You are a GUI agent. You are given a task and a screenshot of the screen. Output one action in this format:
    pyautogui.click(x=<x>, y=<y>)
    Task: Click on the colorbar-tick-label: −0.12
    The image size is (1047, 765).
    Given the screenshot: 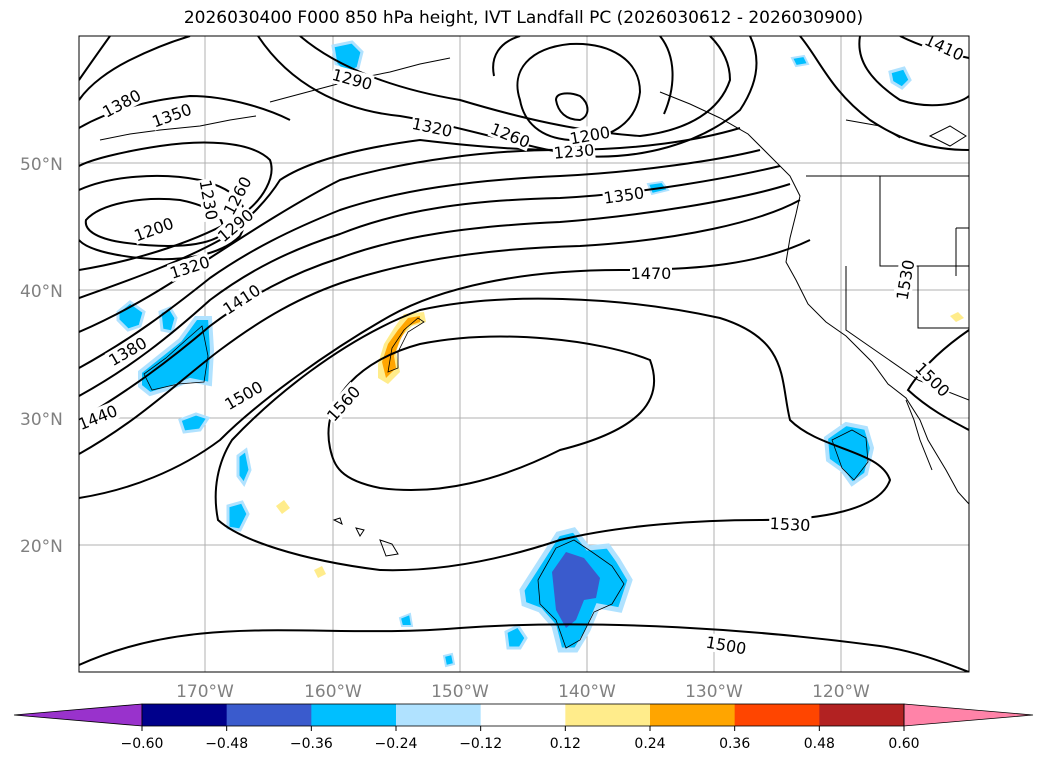 What is the action you would take?
    pyautogui.click(x=480, y=744)
    